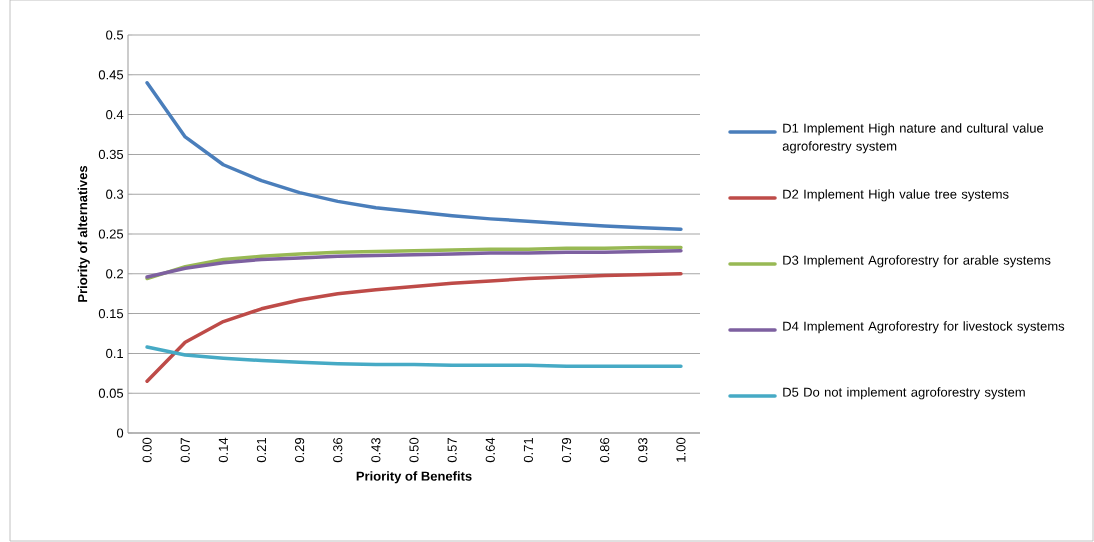 The width and height of the screenshot is (1094, 542). What do you see at coordinates (605, 450) in the screenshot?
I see `x-tick-label: 0.86` at bounding box center [605, 450].